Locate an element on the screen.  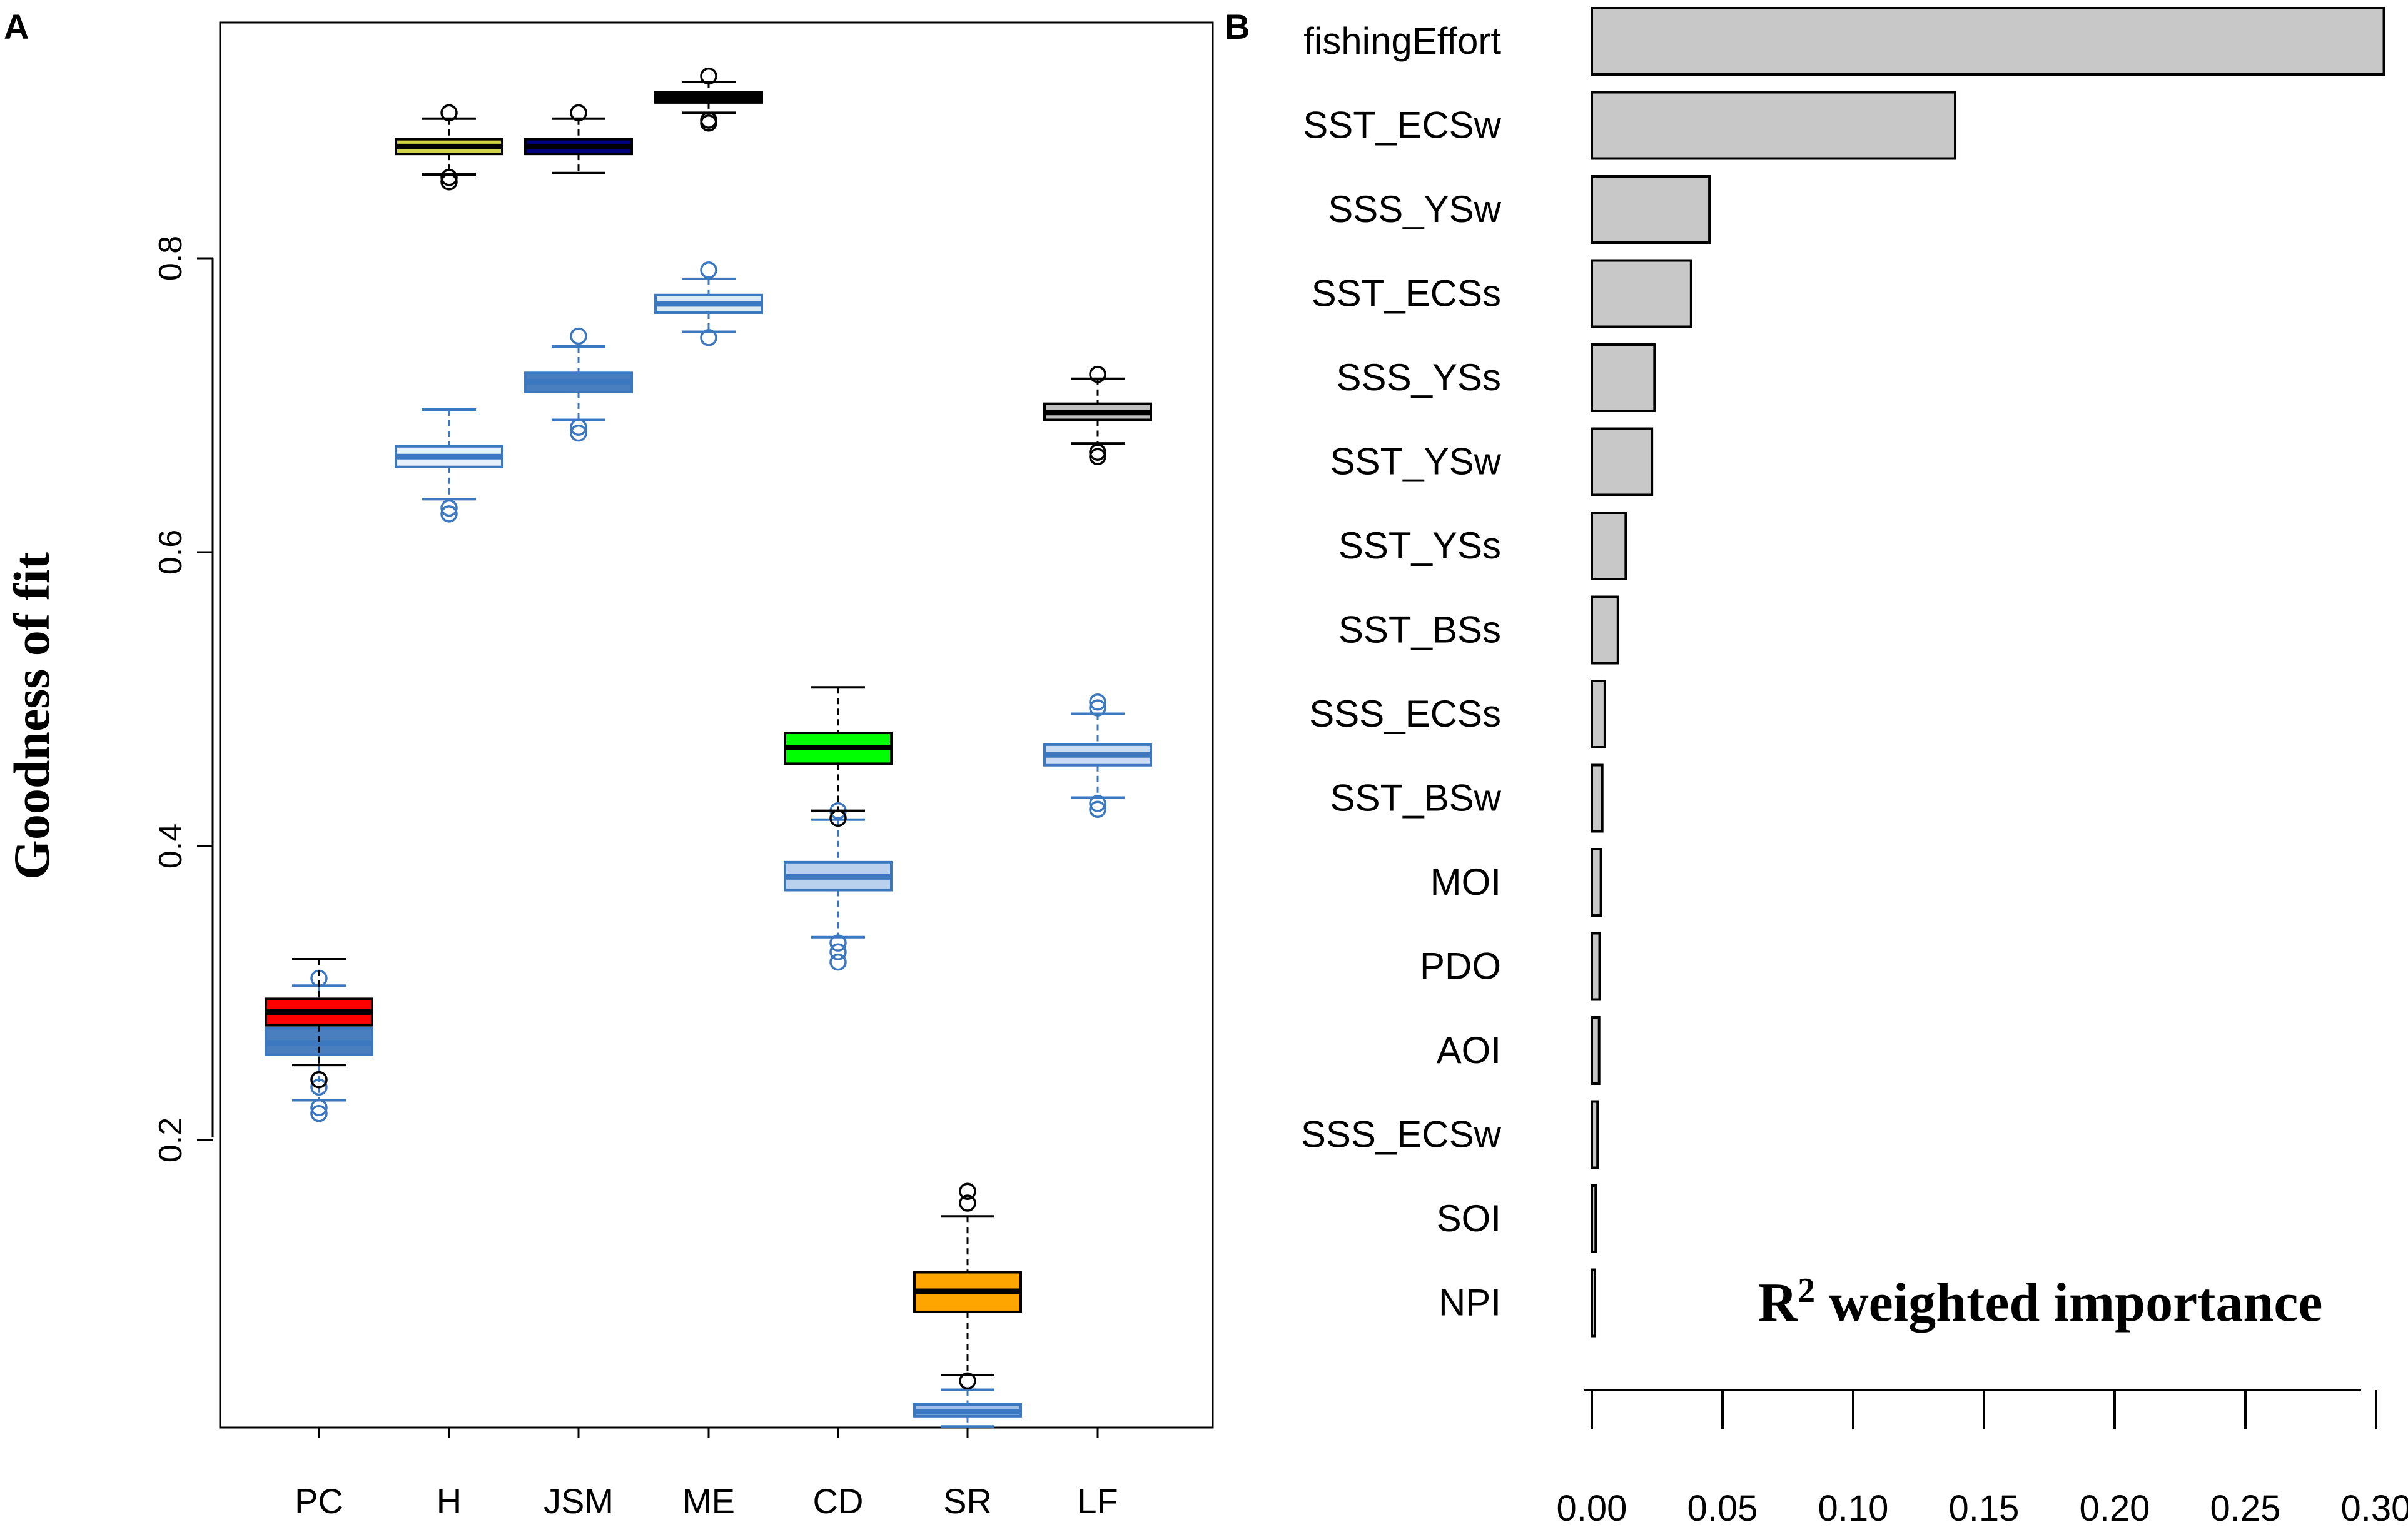
bar-moi is located at coordinates (1596, 882).